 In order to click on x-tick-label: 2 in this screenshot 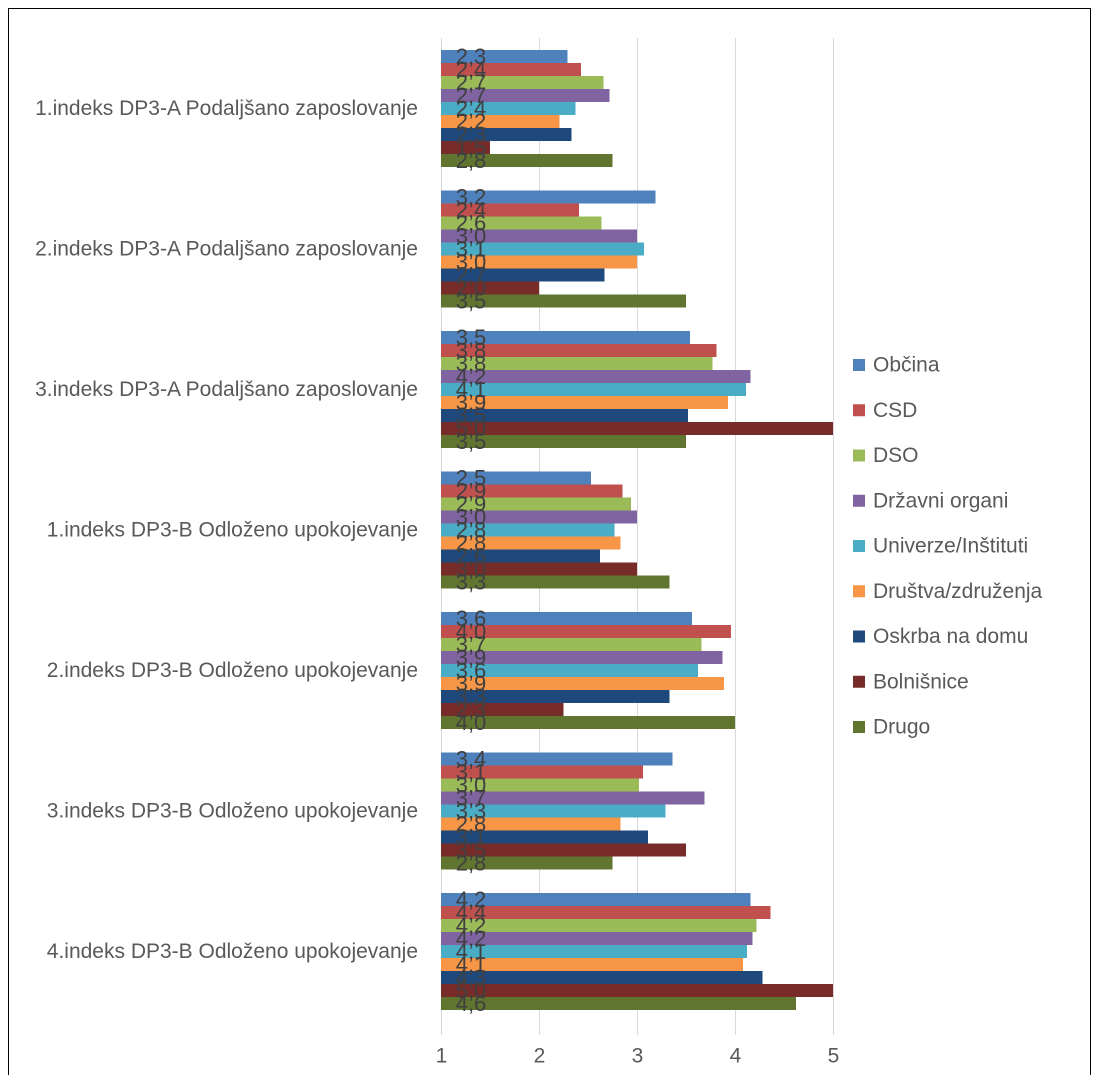, I will do `click(540, 1056)`.